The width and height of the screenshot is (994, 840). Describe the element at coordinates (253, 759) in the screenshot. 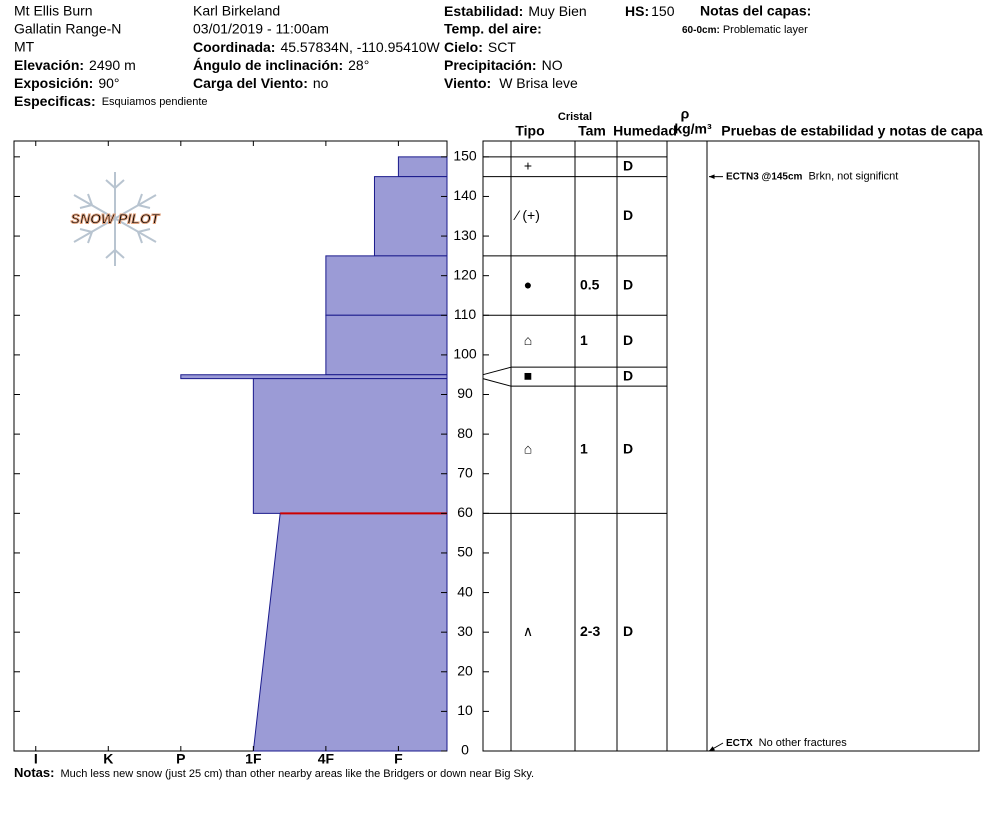

I see `x-tick-label: 1F` at that location.